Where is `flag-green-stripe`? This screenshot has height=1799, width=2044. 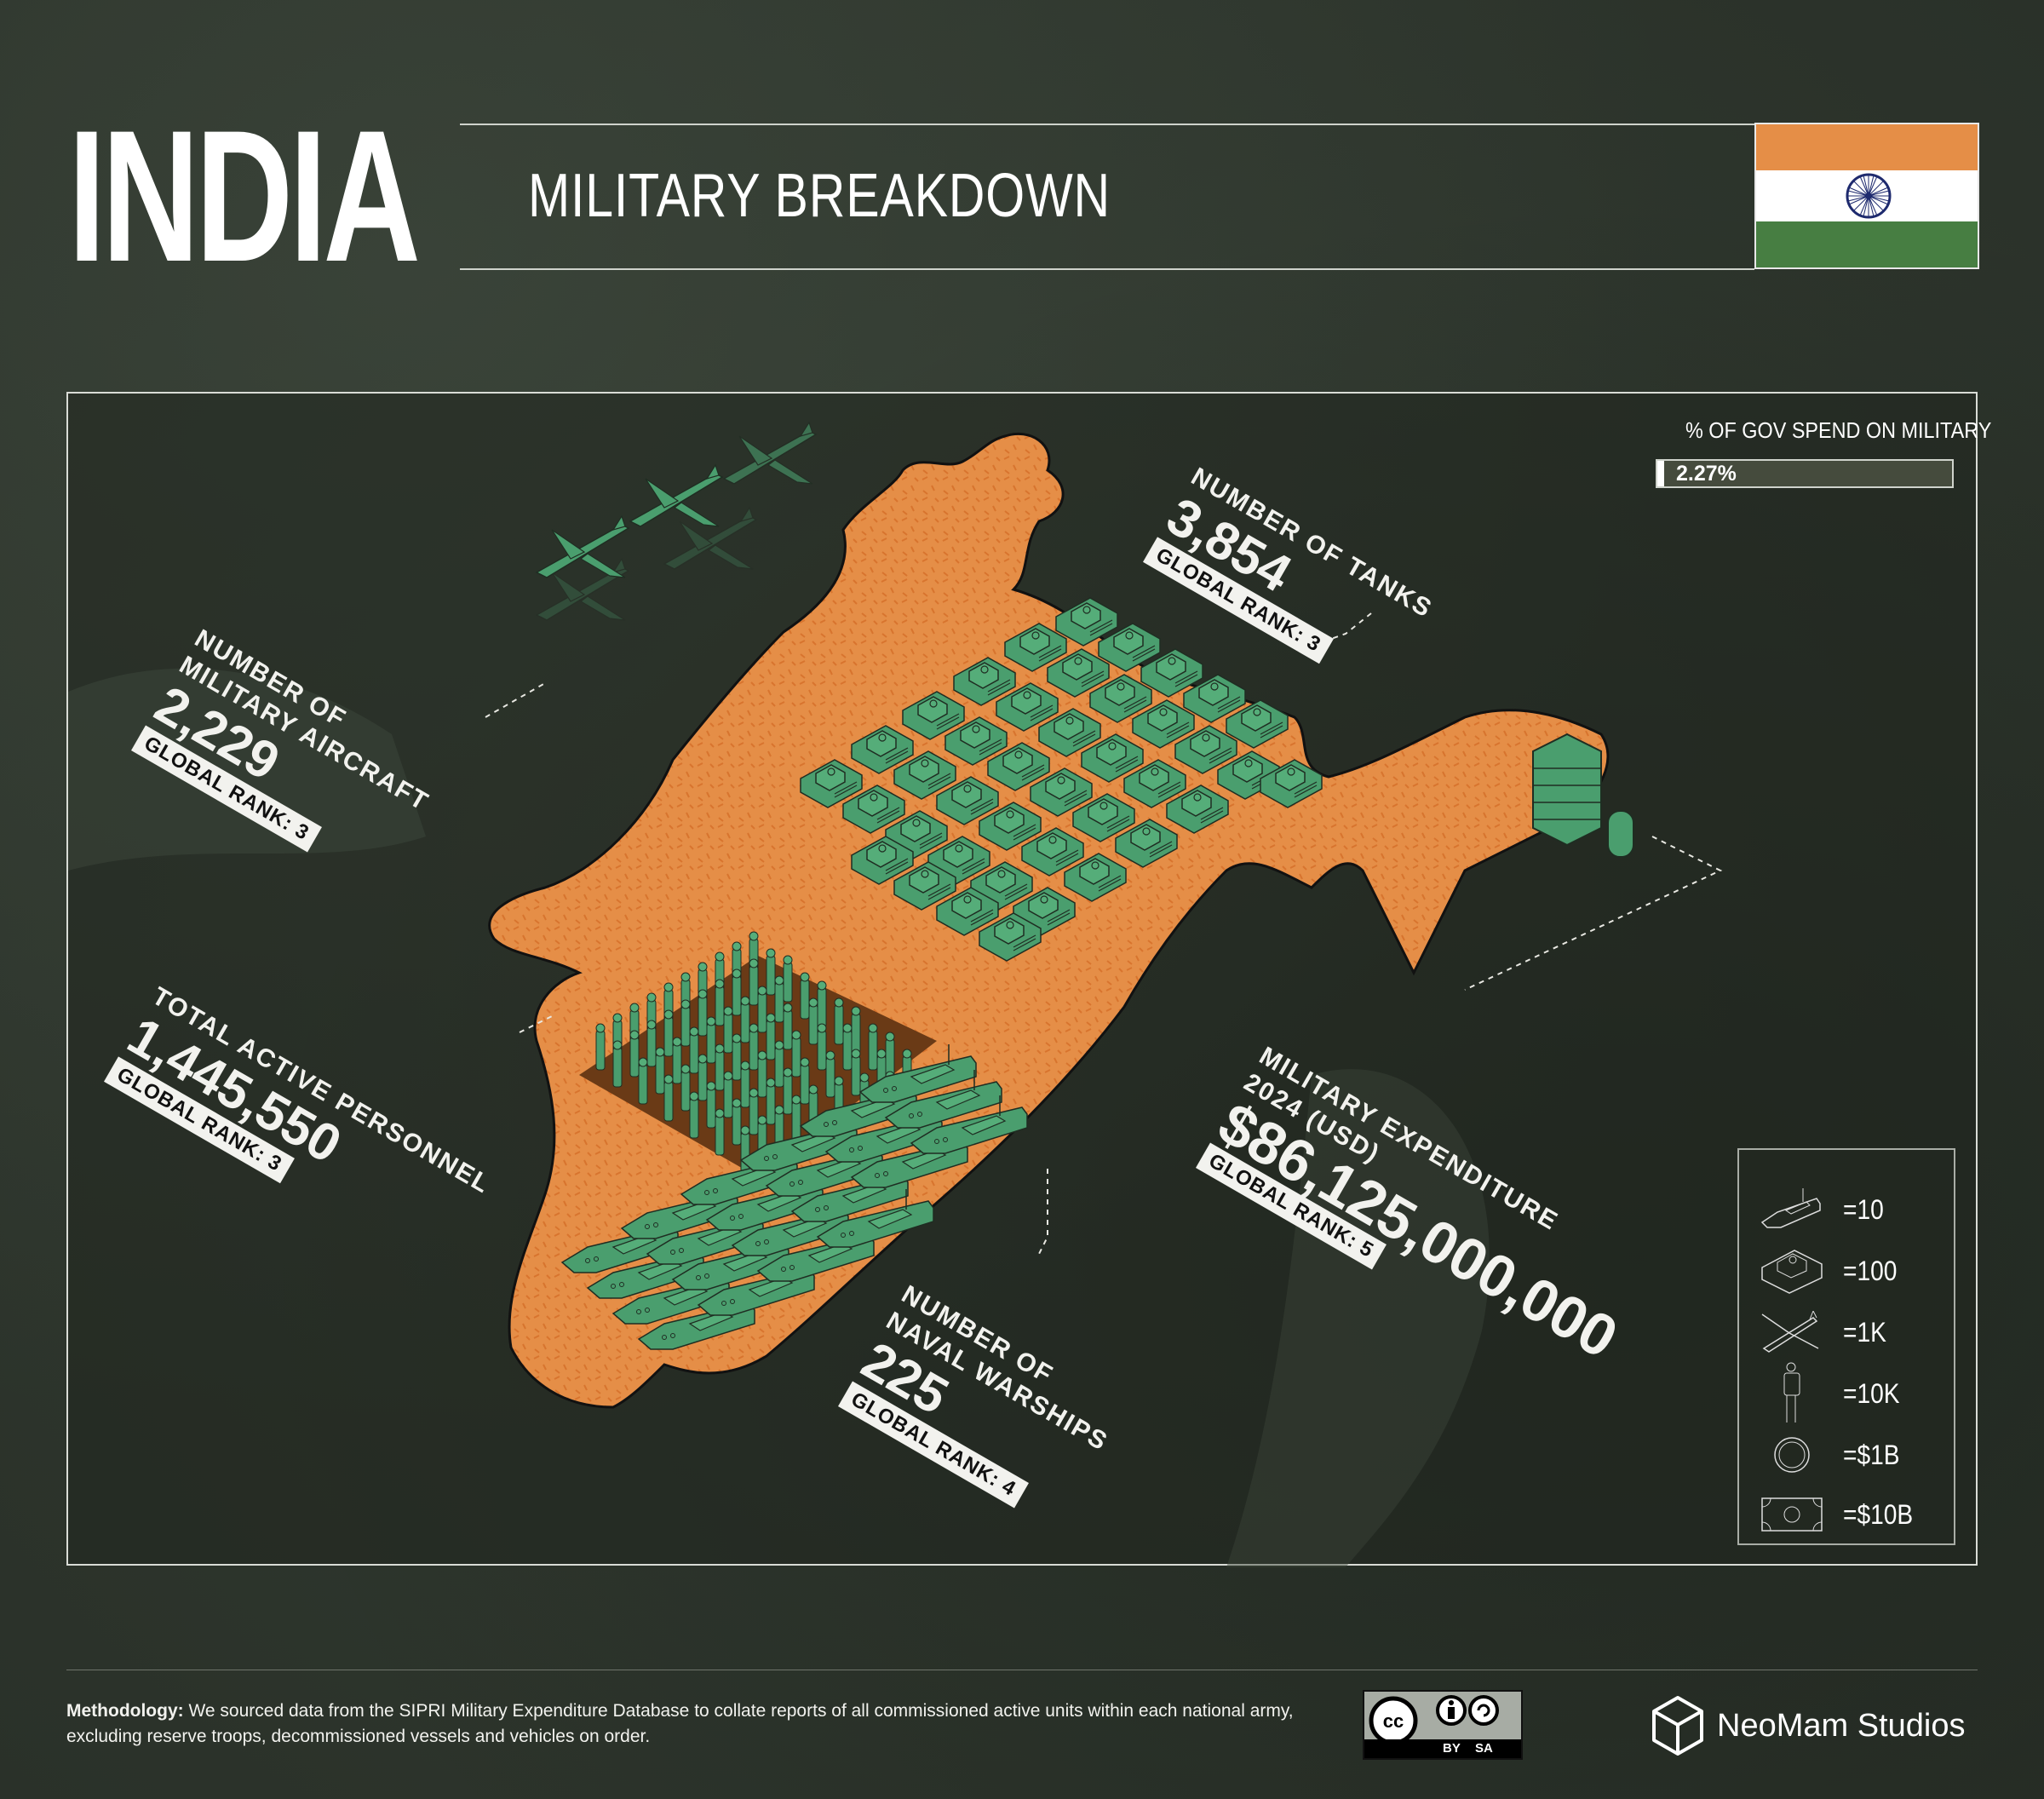
flag-green-stripe is located at coordinates (1867, 244).